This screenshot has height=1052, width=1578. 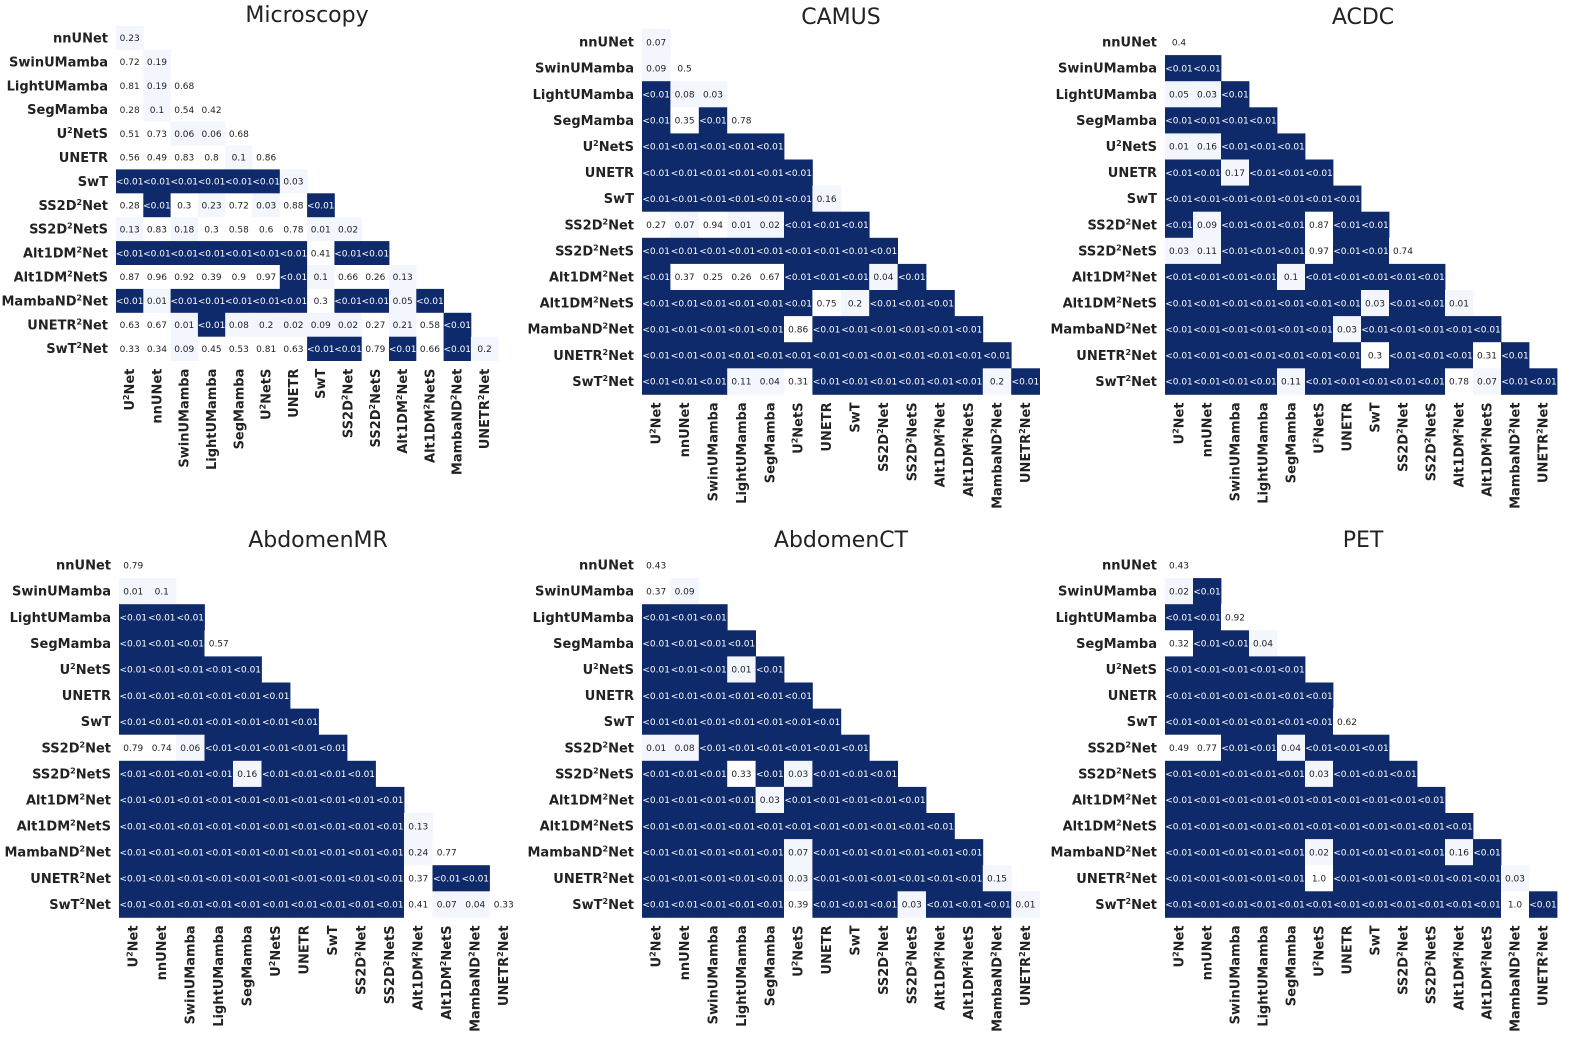 What do you see at coordinates (211, 159) in the screenshot?
I see `cell-value: 0.8` at bounding box center [211, 159].